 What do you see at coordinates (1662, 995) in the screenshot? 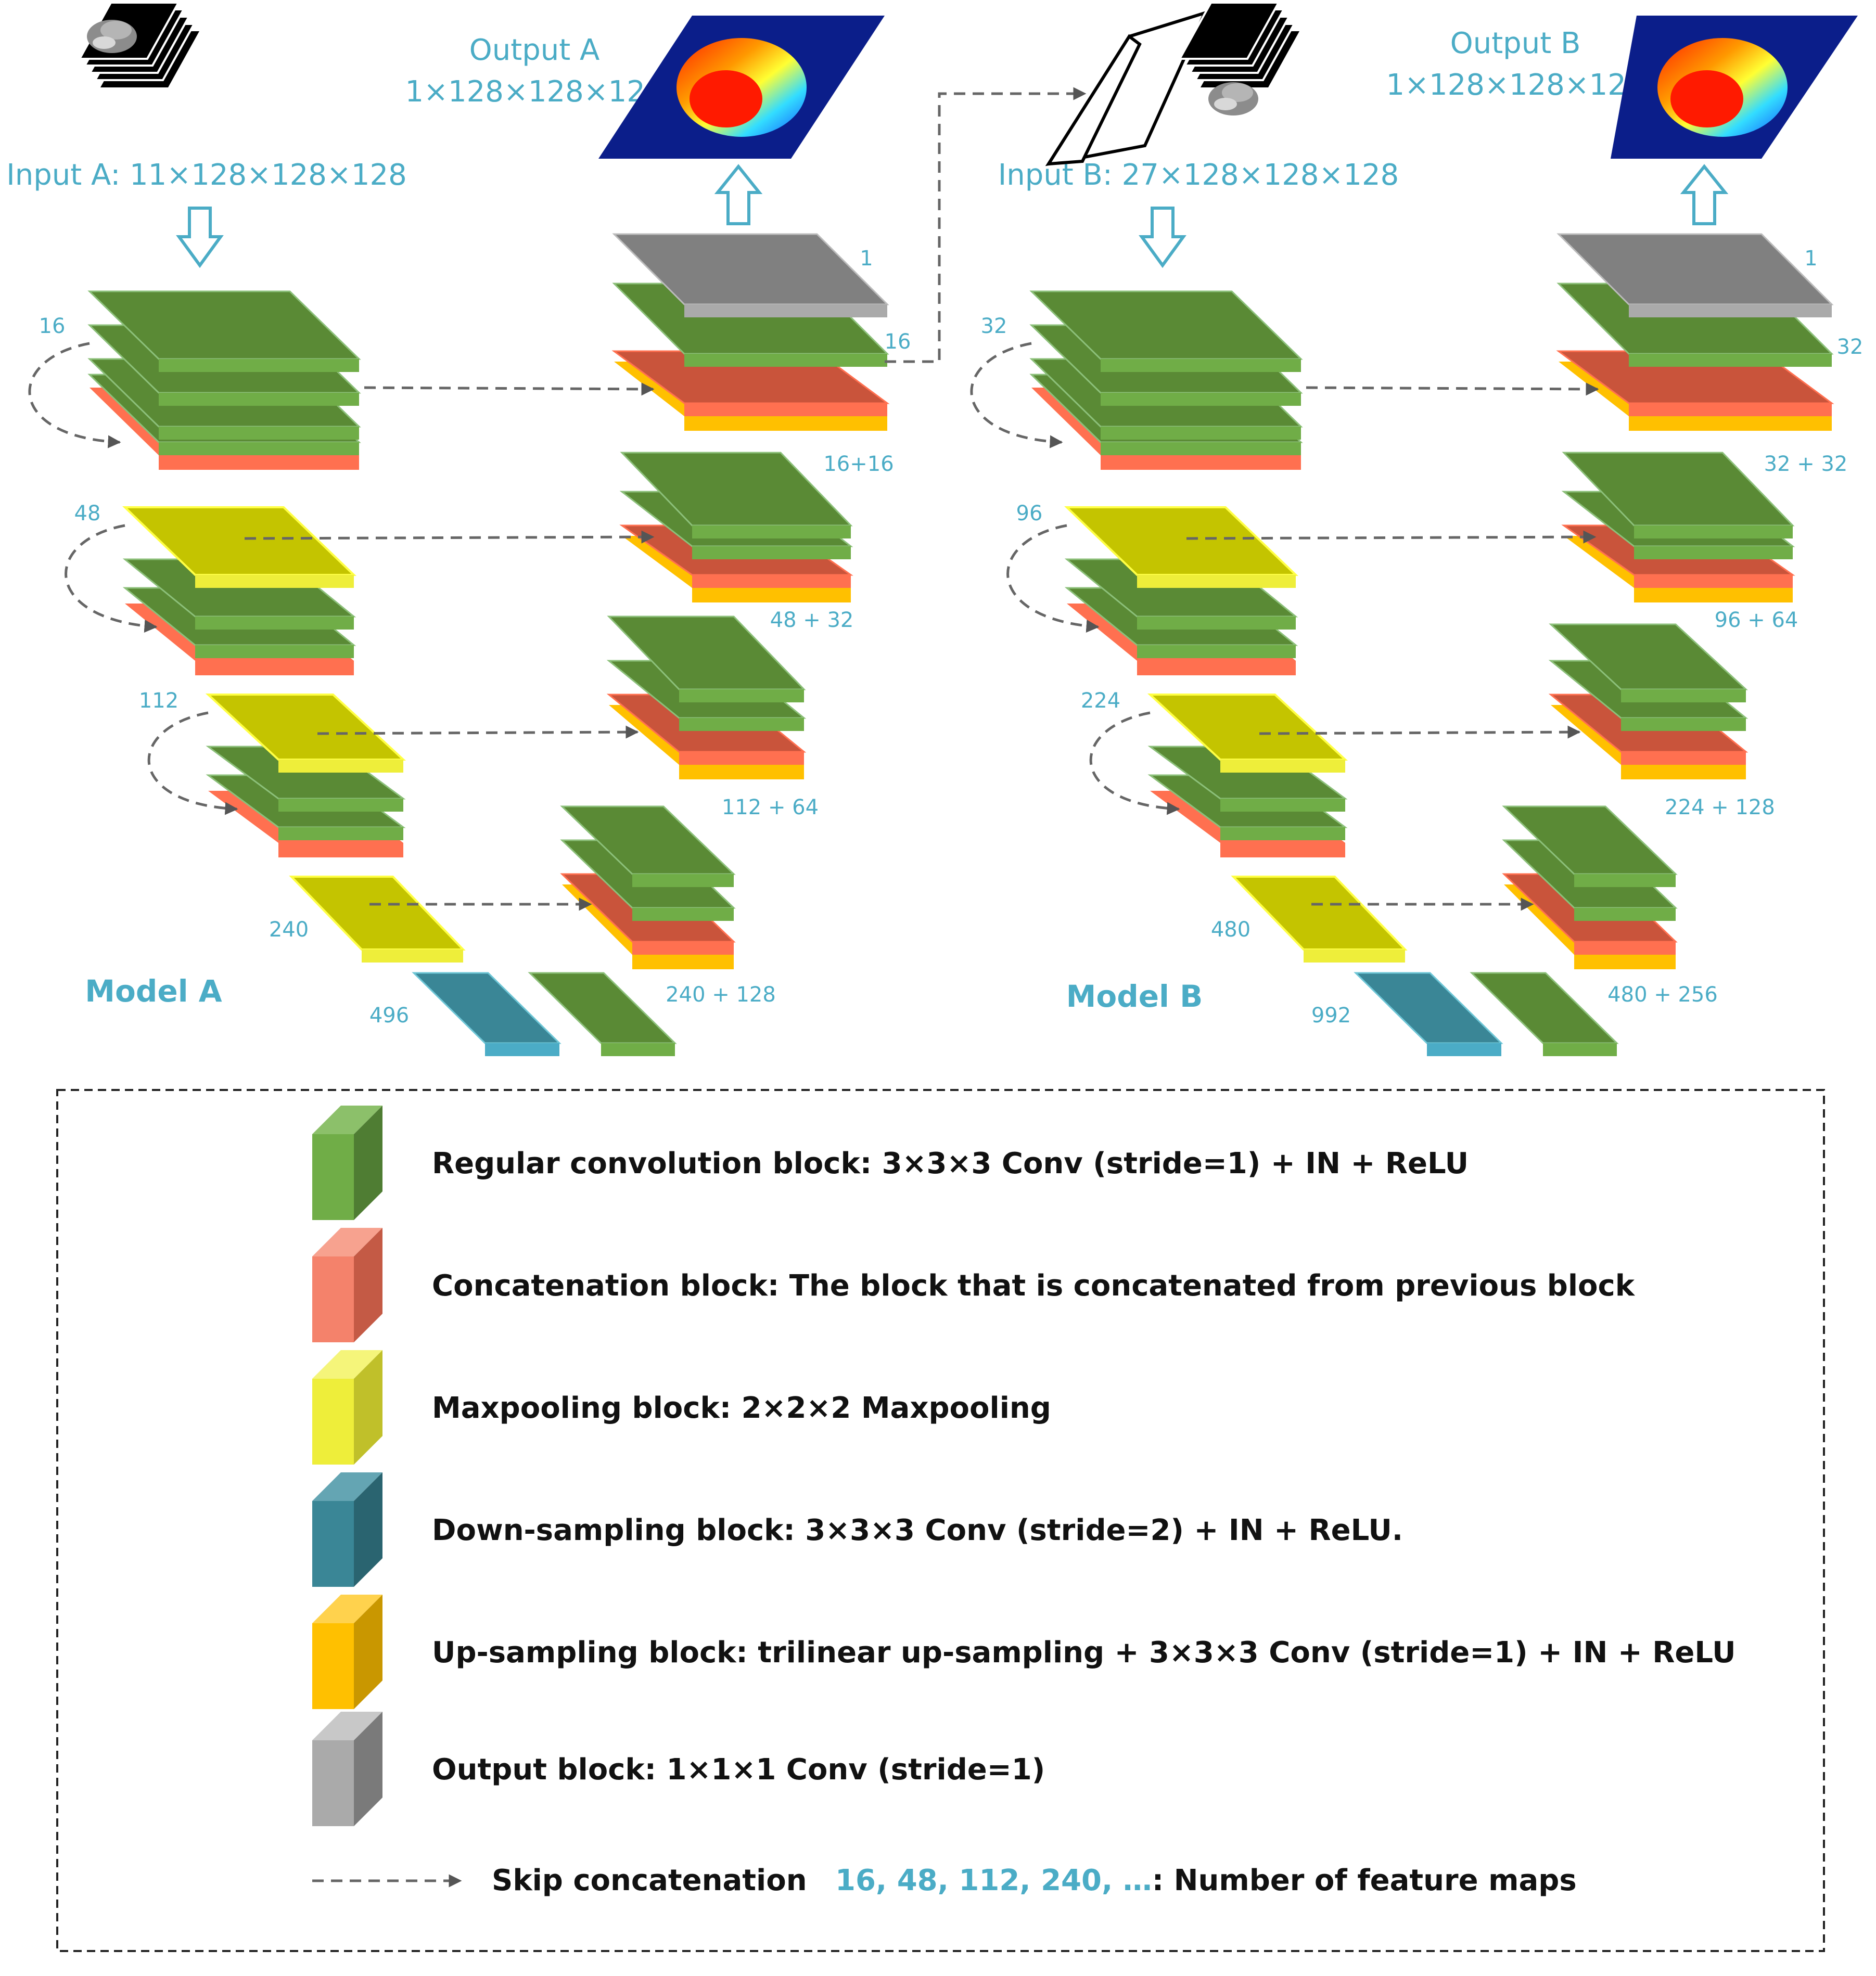
I see `decoder-b-count-level-4: 480 + 256` at bounding box center [1662, 995].